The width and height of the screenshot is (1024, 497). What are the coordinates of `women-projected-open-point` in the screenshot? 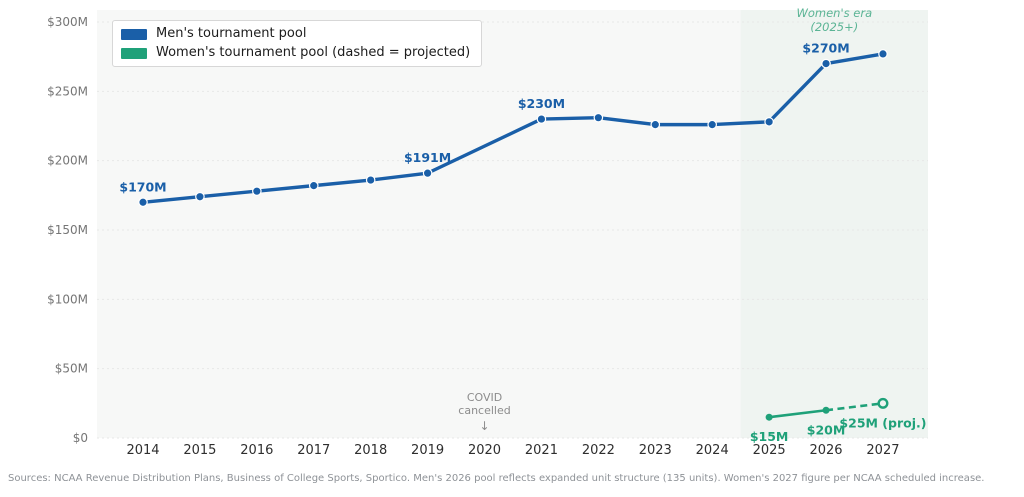 It's located at (883, 403).